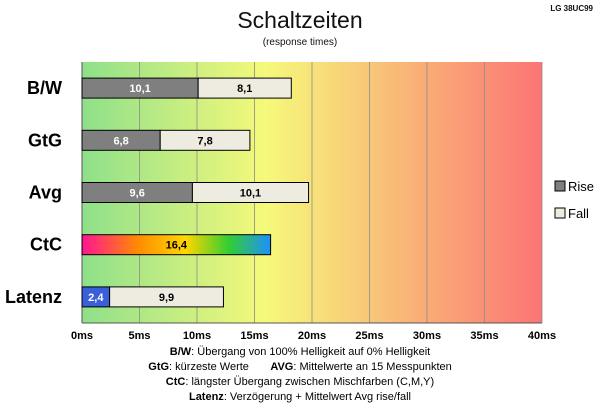  I want to click on x-tick-label: 10ms, so click(197, 336).